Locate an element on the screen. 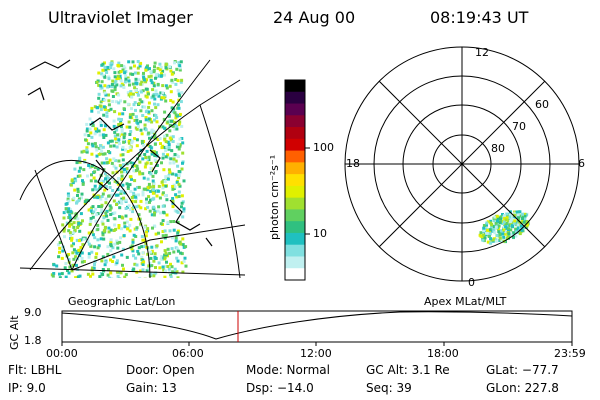 This screenshot has width=600, height=400. seq-readout: Seq: 39 is located at coordinates (389, 388).